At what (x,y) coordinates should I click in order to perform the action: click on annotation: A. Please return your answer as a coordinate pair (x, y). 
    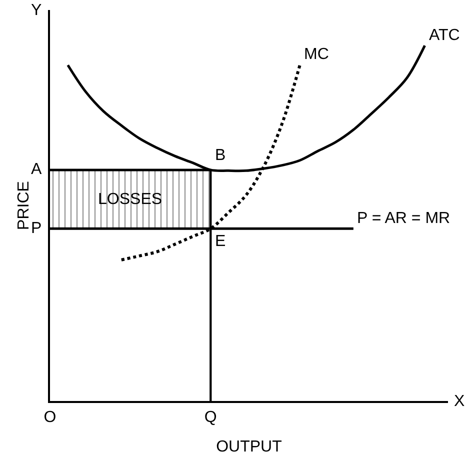
    Looking at the image, I should click on (36, 169).